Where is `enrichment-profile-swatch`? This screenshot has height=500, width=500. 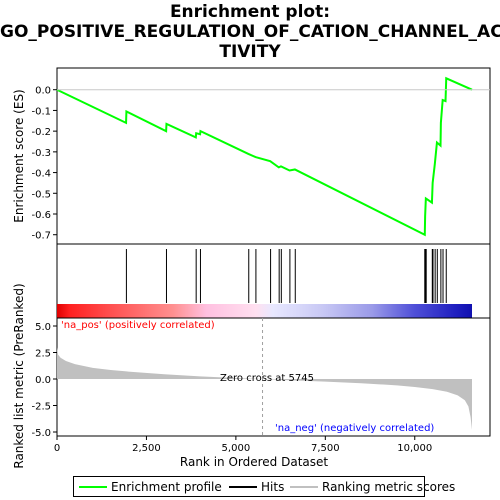
enrichment-profile-swatch is located at coordinates (93, 487).